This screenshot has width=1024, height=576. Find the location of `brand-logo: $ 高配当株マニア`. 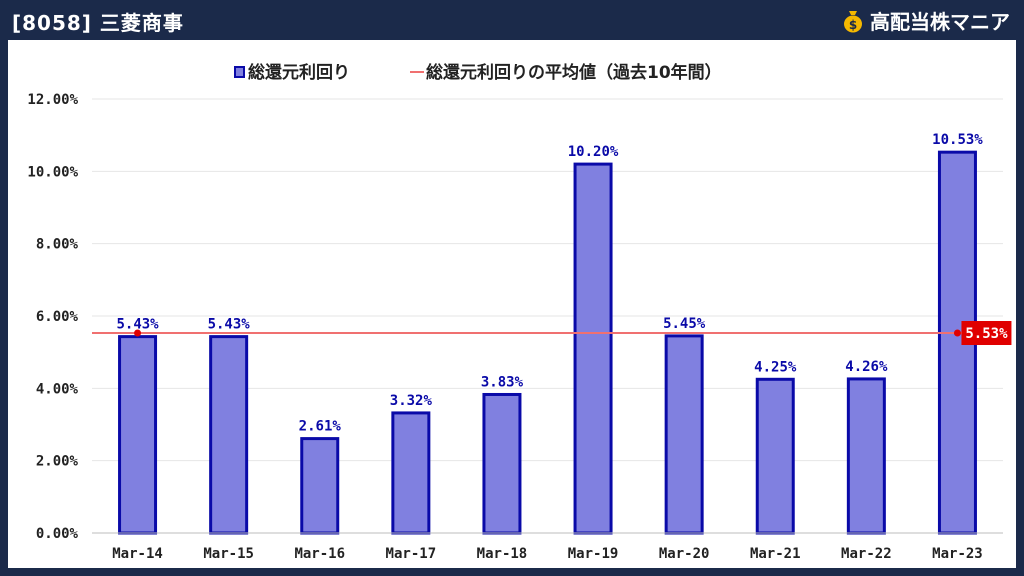

brand-logo: $ 高配当株マニア is located at coordinates (926, 20).